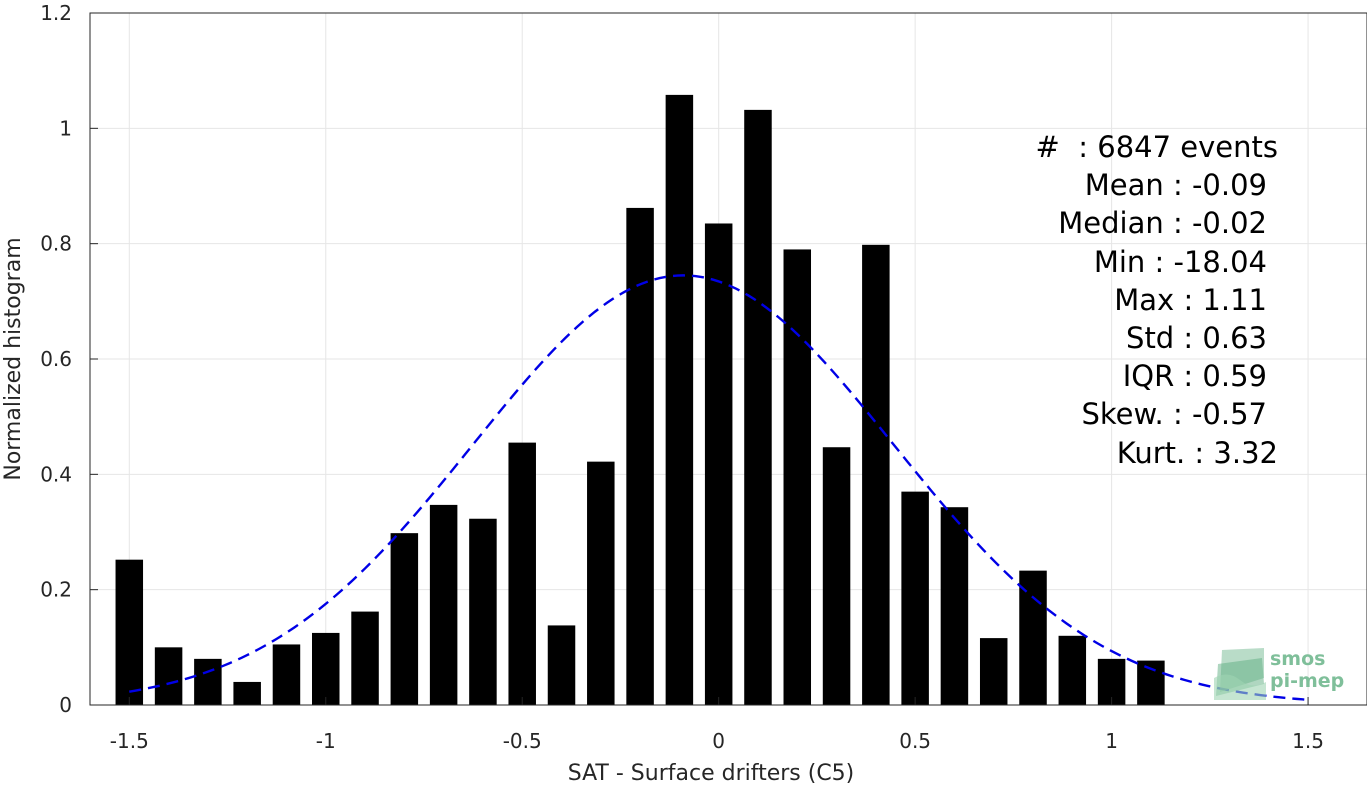 The image size is (1367, 785). What do you see at coordinates (1162, 223) in the screenshot?
I see `stat-median: Median : -0.02` at bounding box center [1162, 223].